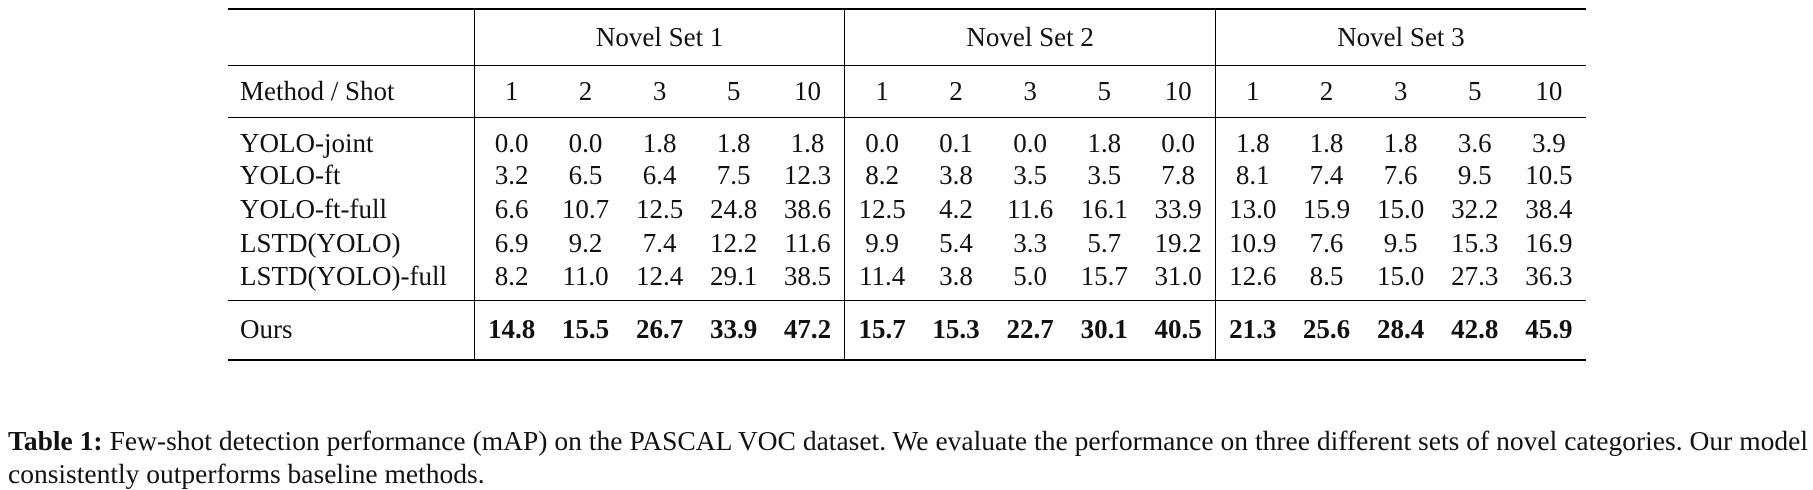 The height and width of the screenshot is (490, 1813). What do you see at coordinates (1475, 209) in the screenshot?
I see `map-value-cell: 32.2` at bounding box center [1475, 209].